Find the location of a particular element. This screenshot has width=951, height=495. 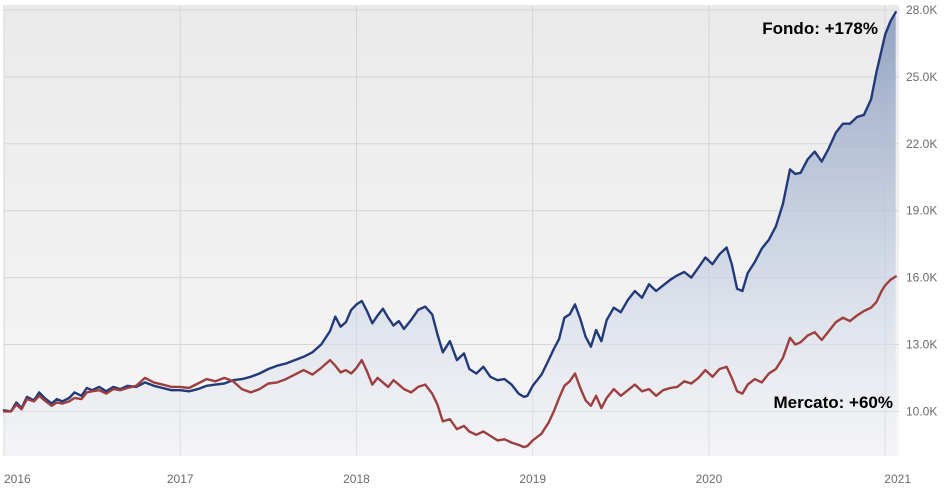

y-tick-label: 19.0K is located at coordinates (921, 211).